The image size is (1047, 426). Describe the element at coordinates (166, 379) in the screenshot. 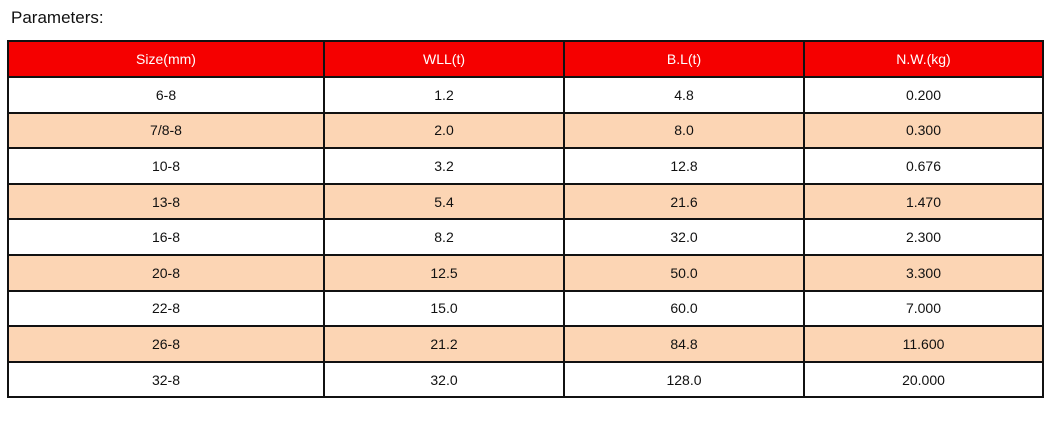

I see `cell-size: 32-8` at that location.